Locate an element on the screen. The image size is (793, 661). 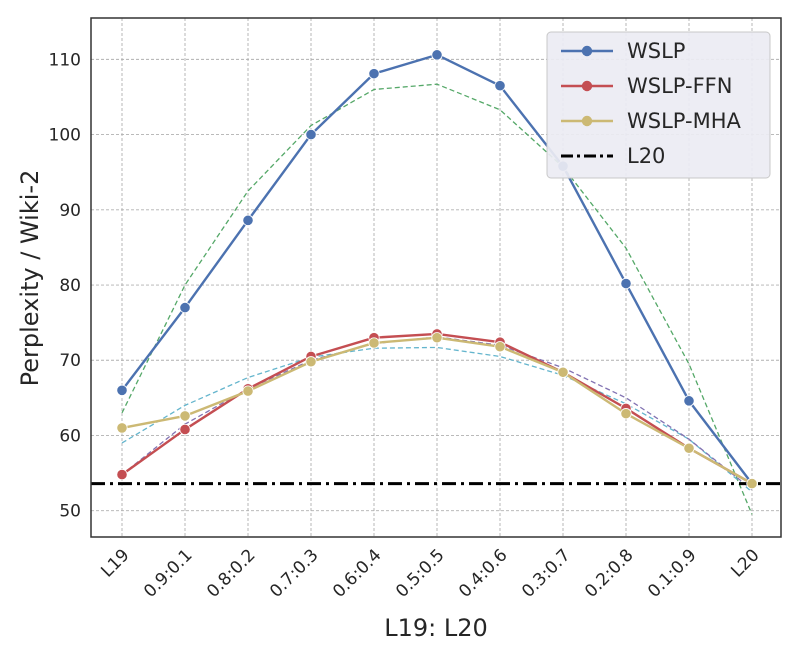
x-tick-label-1: 0.9:0.1 is located at coordinates (168, 573).